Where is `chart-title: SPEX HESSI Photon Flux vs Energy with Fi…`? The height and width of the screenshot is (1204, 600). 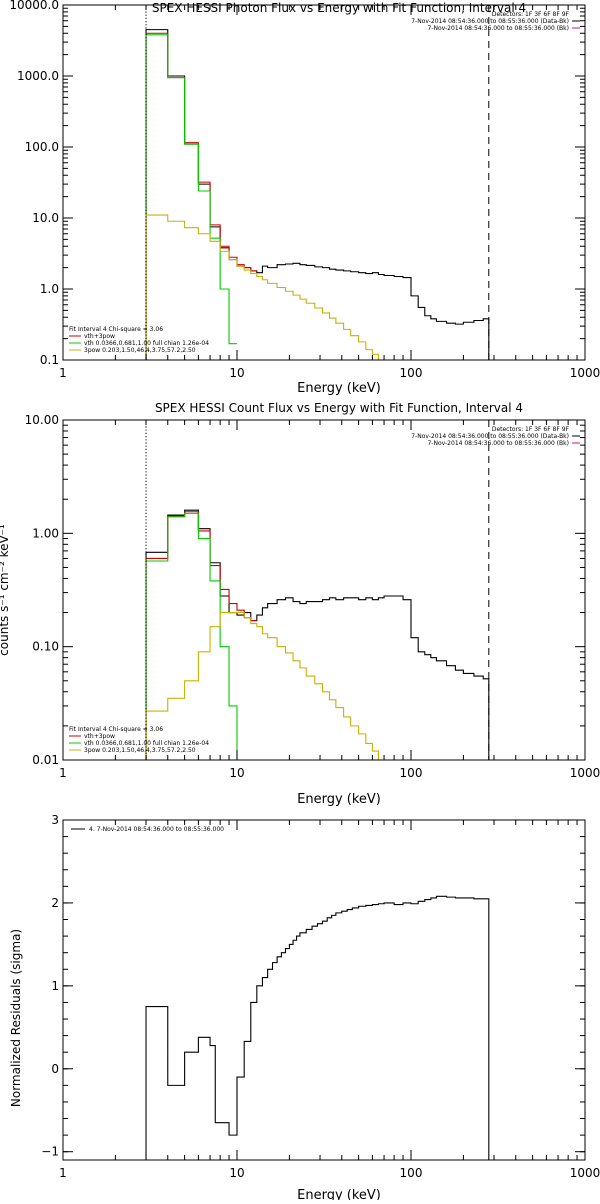
chart-title: SPEX HESSI Photon Flux vs Energy with Fi… is located at coordinates (339, 8).